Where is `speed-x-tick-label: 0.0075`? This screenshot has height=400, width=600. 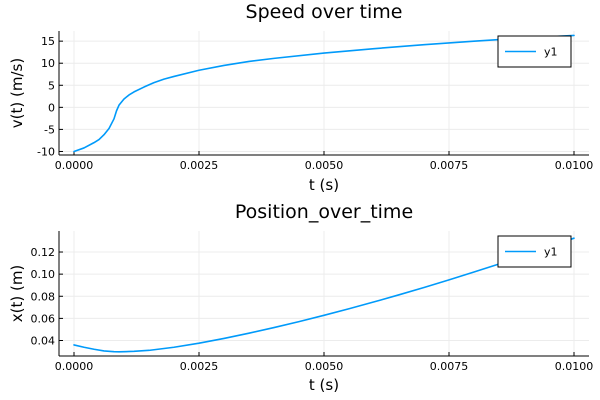
speed-x-tick-label: 0.0075 is located at coordinates (449, 165).